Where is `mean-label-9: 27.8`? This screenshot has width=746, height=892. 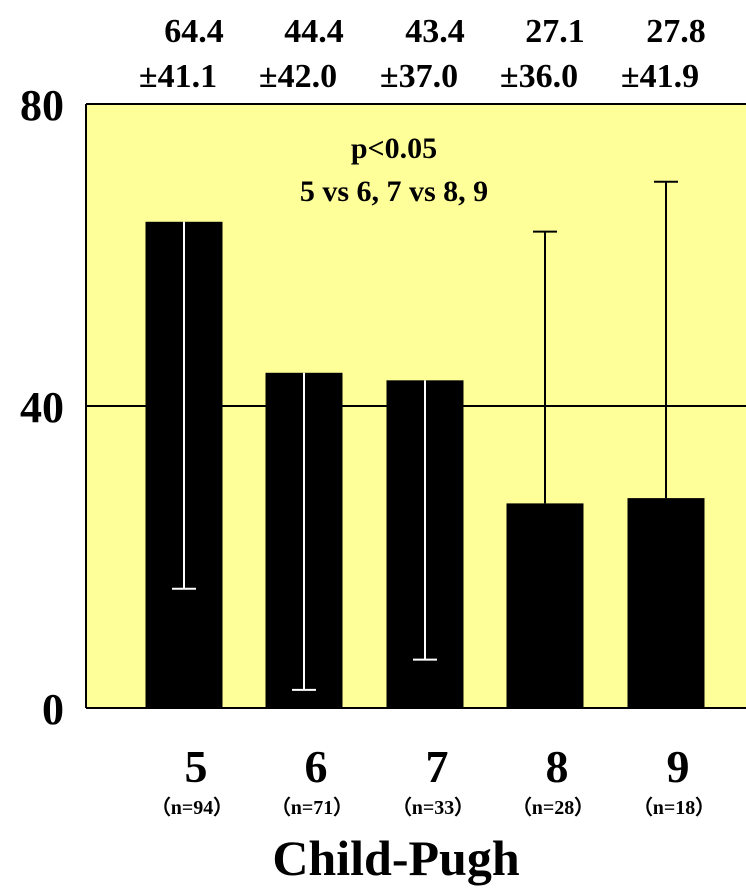 mean-label-9: 27.8 is located at coordinates (676, 31).